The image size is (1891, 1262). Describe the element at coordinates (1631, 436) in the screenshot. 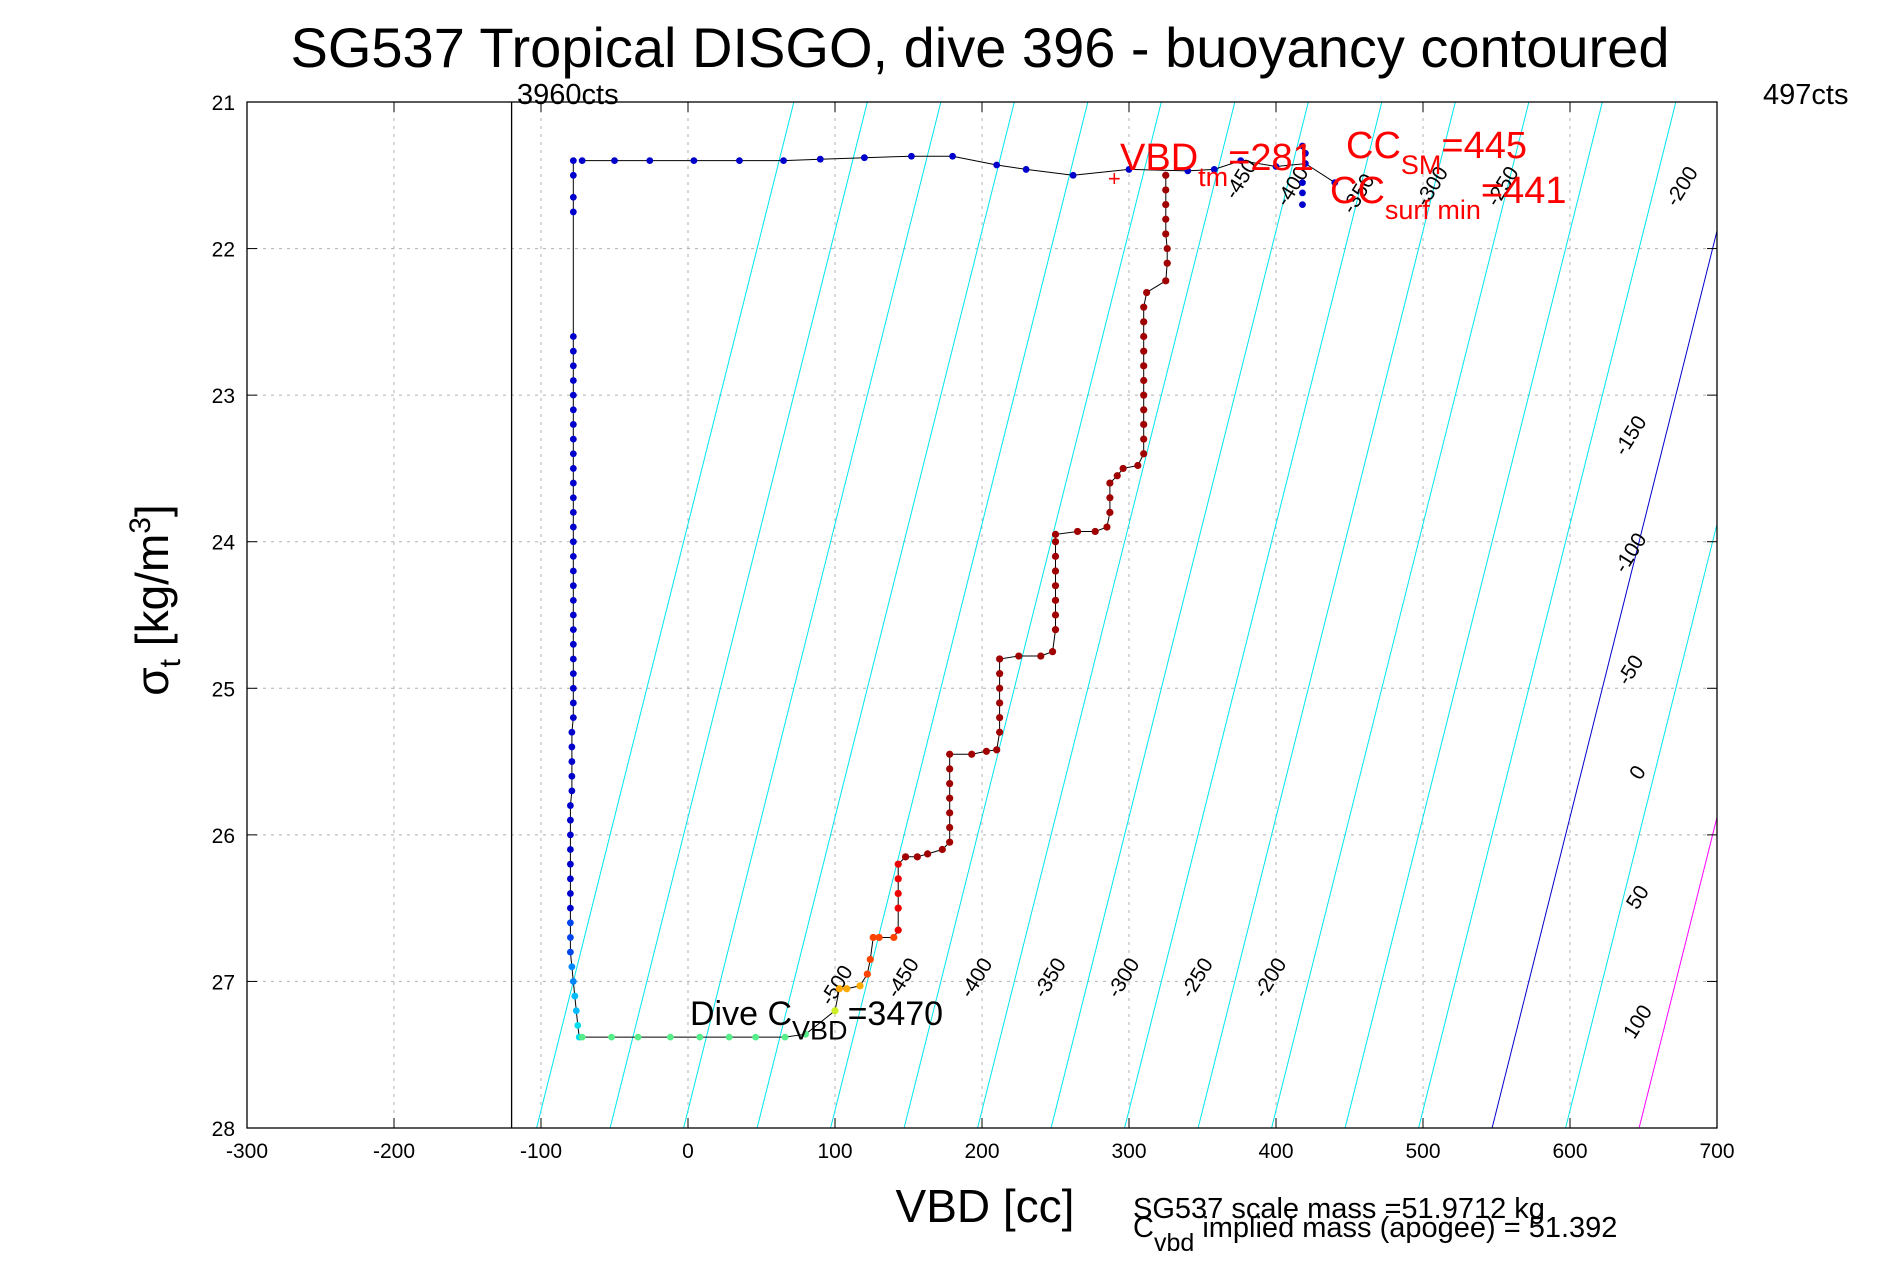

I see `contour-label: -150` at that location.